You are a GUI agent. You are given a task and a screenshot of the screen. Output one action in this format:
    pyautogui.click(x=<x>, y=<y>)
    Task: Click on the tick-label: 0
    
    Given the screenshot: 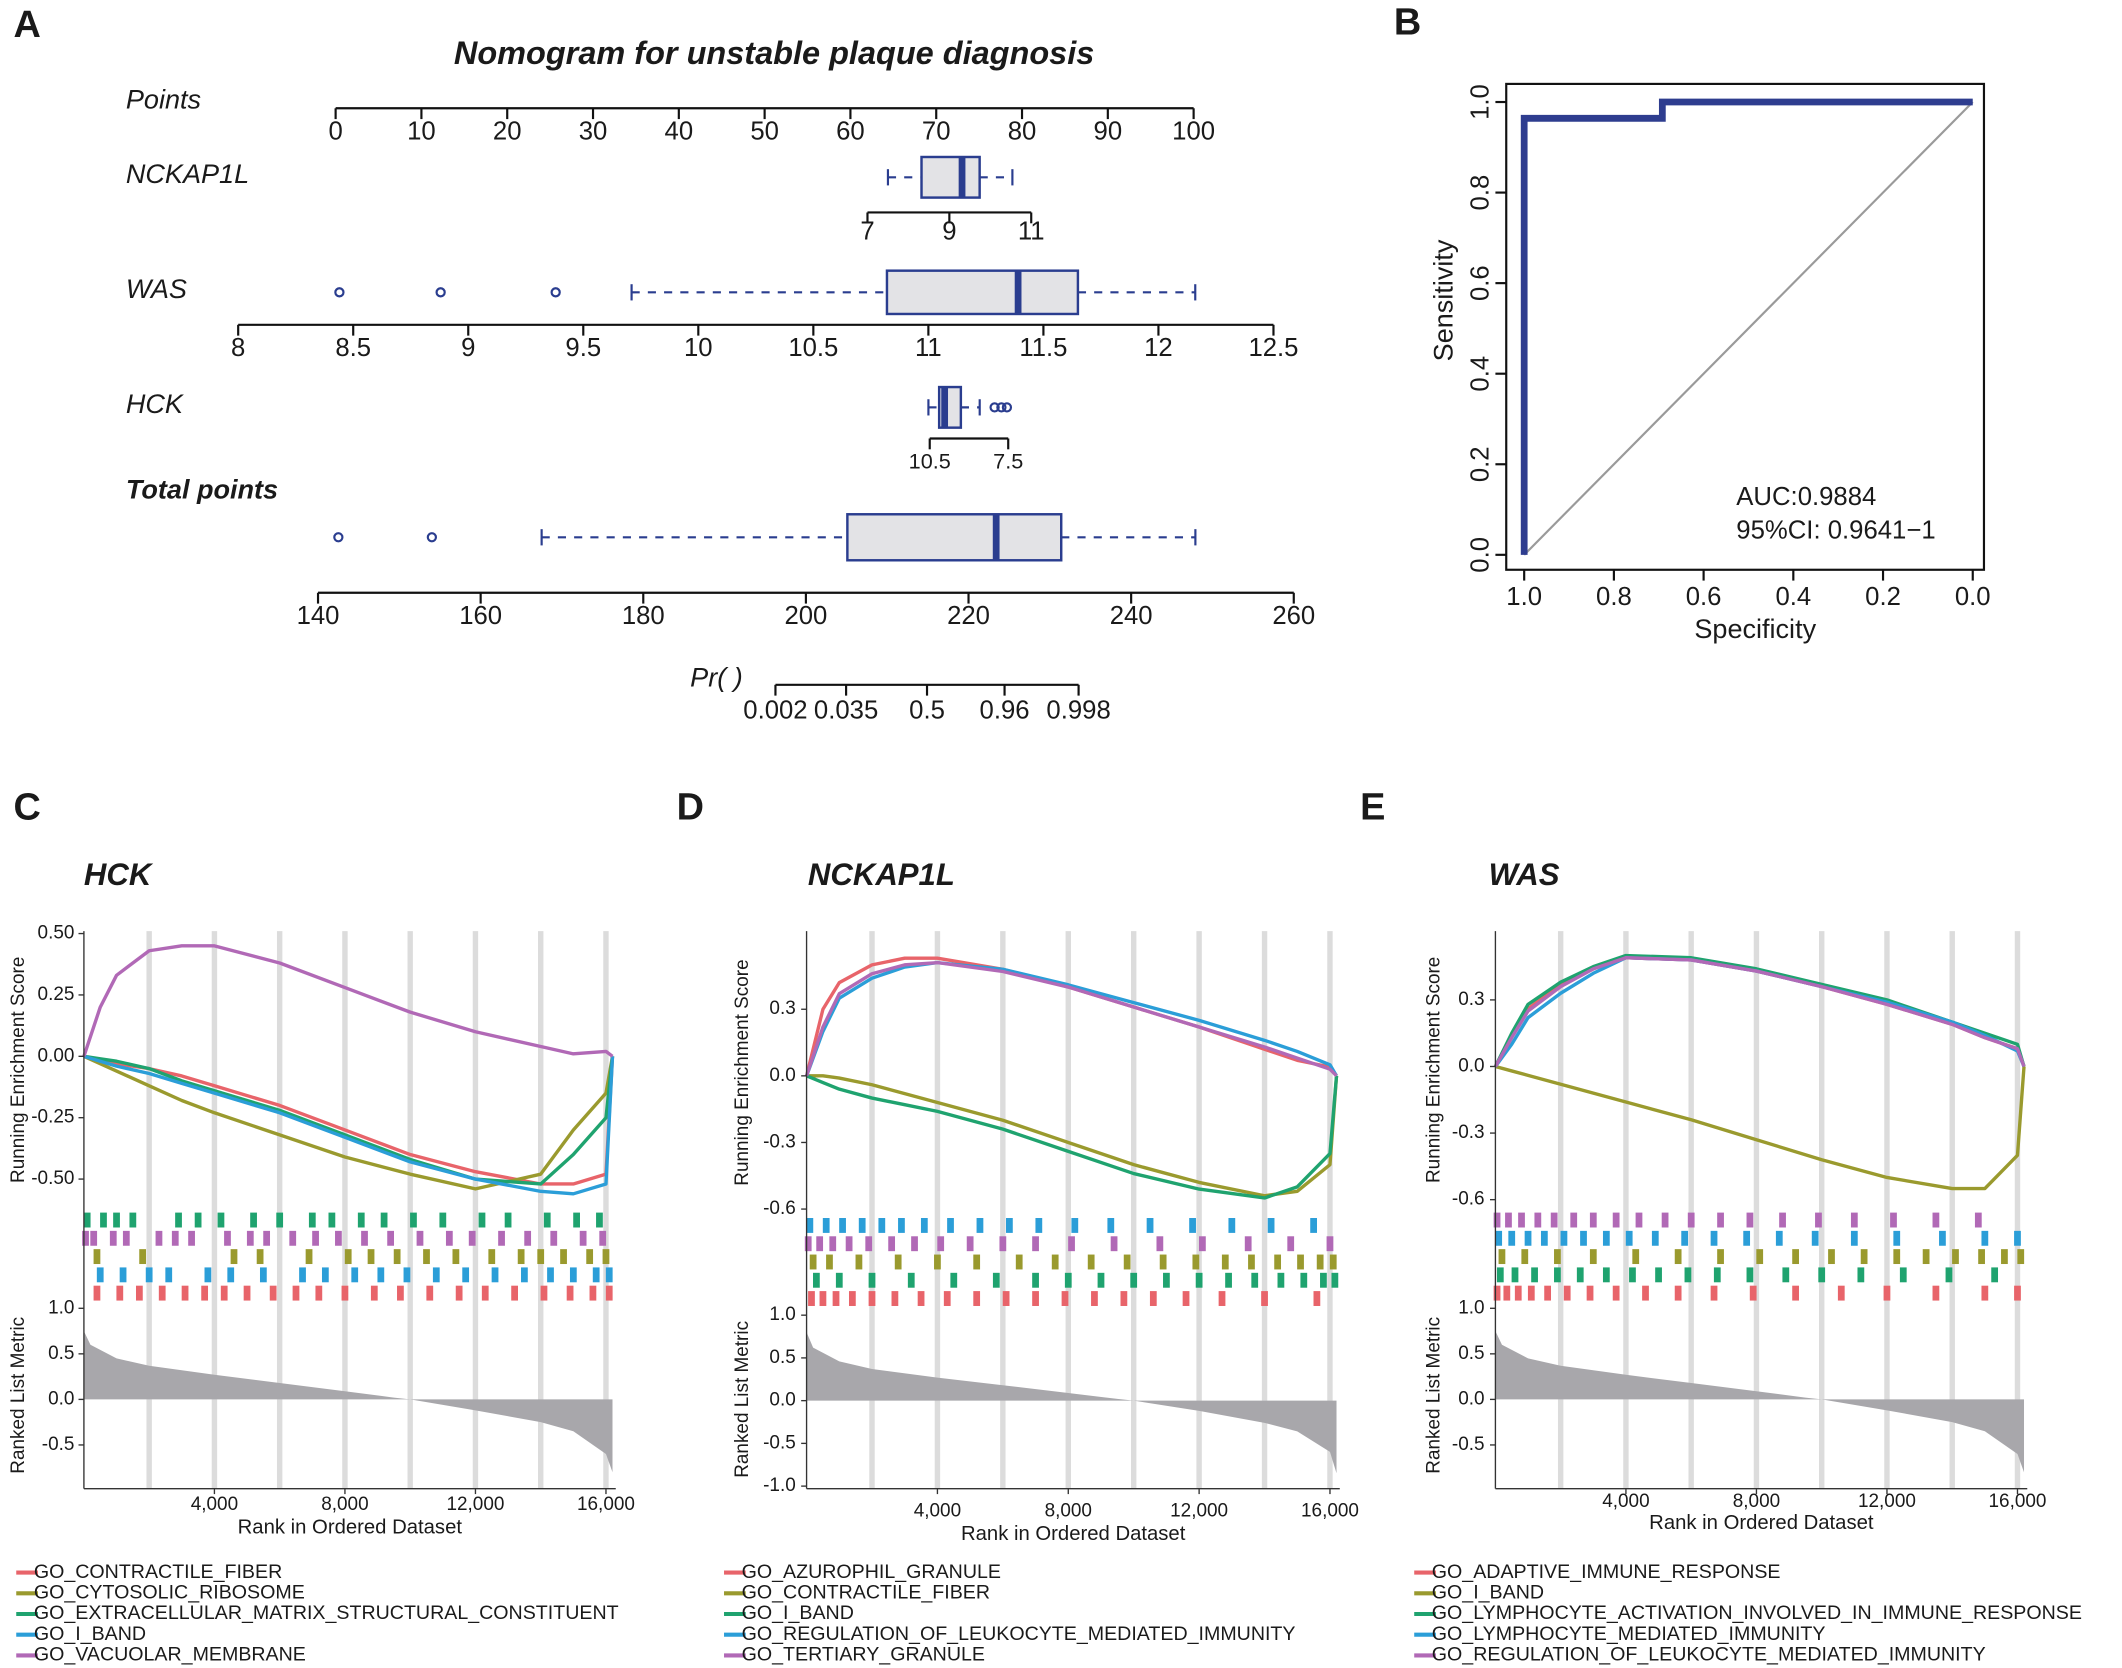 What is the action you would take?
    pyautogui.click(x=335, y=131)
    